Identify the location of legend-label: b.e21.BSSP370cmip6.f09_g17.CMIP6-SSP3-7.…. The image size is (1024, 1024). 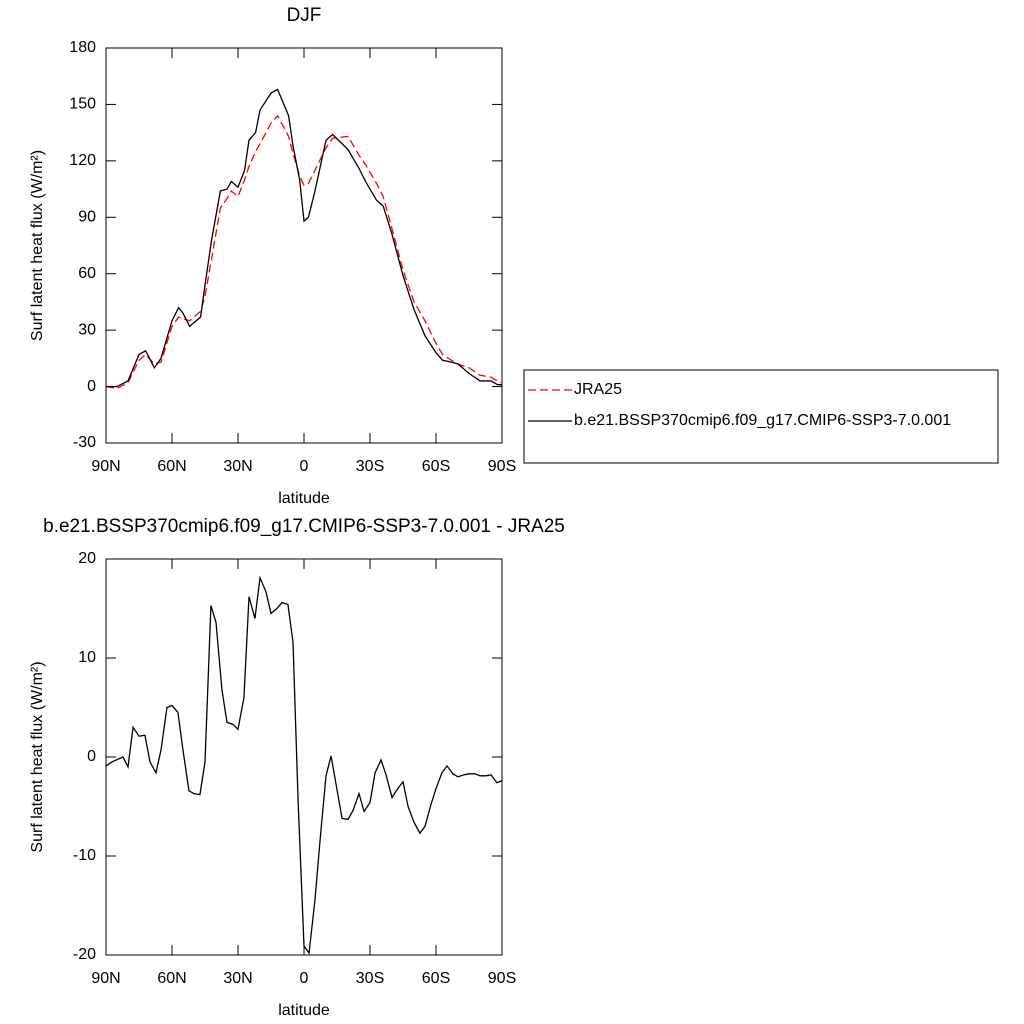
(762, 420).